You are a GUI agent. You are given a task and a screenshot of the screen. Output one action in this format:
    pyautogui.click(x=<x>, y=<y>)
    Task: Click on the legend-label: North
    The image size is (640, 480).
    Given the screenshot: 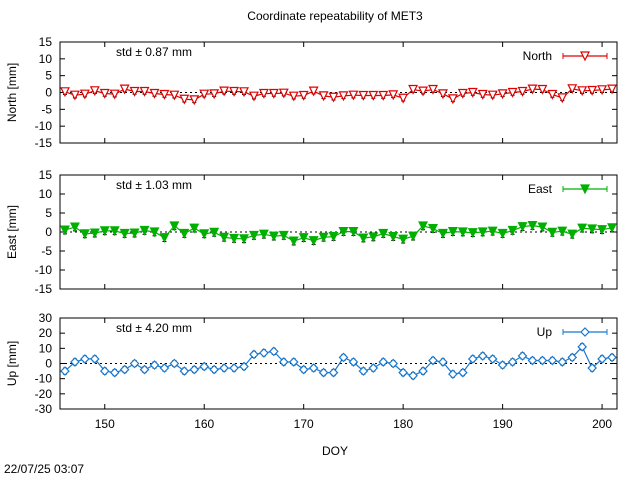 What is the action you would take?
    pyautogui.click(x=537, y=56)
    